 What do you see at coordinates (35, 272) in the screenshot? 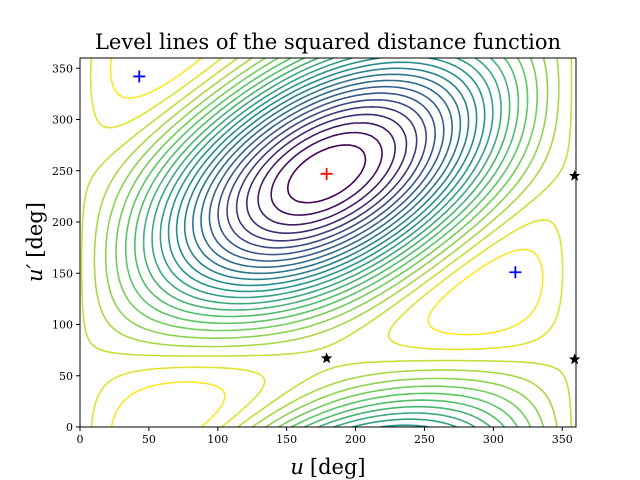
I see `y-axis-symbol: u′` at bounding box center [35, 272].